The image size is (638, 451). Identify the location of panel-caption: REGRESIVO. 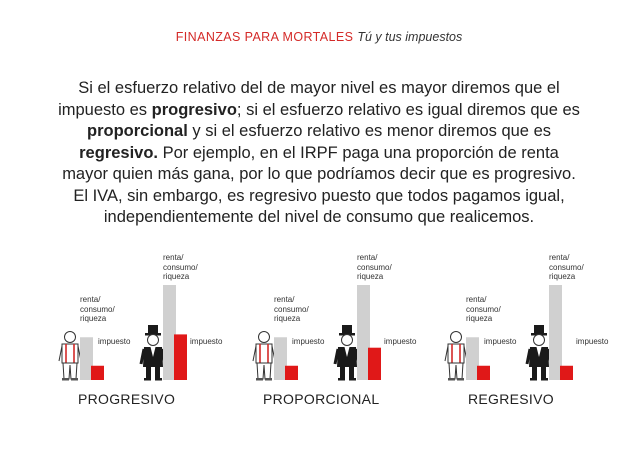
(511, 399).